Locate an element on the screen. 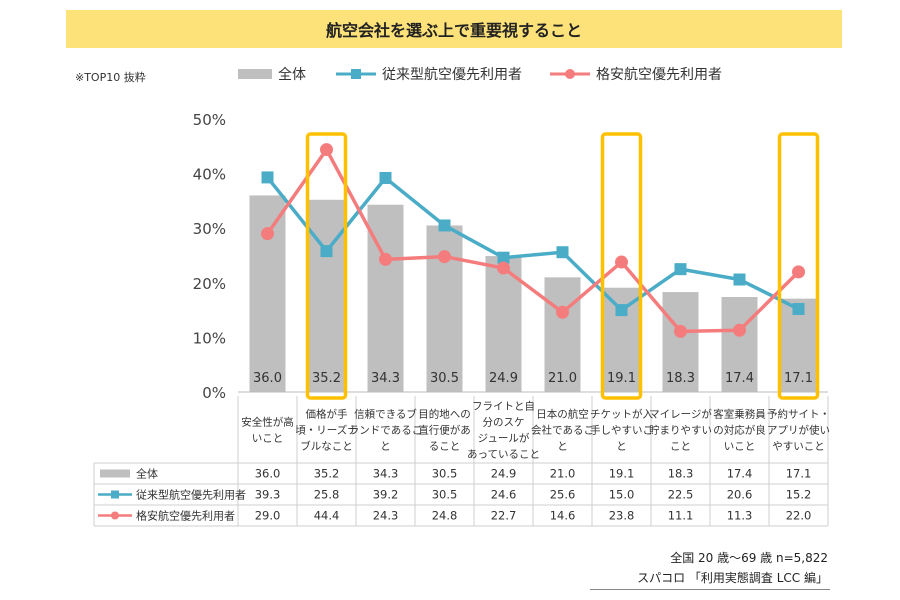  table-cell-value: 39.2 is located at coordinates (386, 495).